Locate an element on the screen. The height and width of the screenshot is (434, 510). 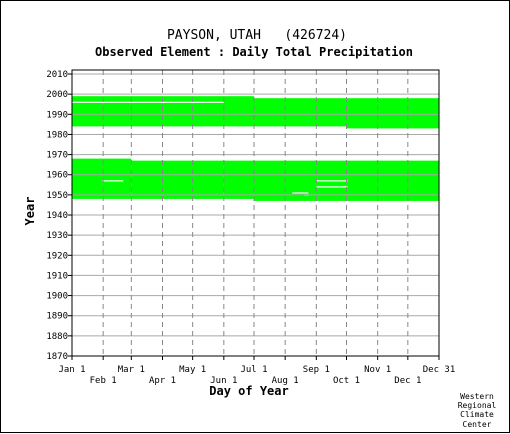
x-tick-label-335: Dec 1 is located at coordinates (407, 381).